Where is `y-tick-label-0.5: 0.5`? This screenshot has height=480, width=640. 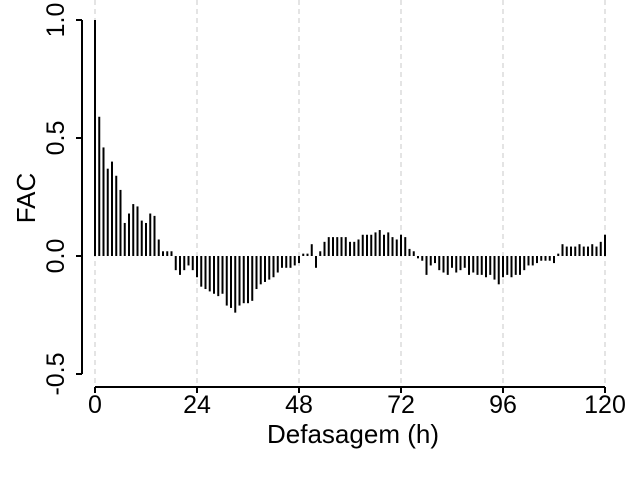
y-tick-label-0.5: 0.5 is located at coordinates (56, 138).